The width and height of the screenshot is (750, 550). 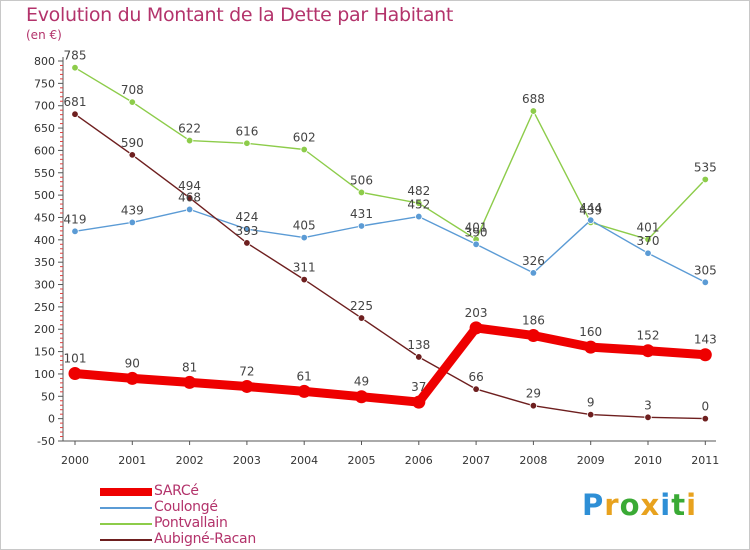 I want to click on x-tick-label: 2002, so click(x=190, y=460).